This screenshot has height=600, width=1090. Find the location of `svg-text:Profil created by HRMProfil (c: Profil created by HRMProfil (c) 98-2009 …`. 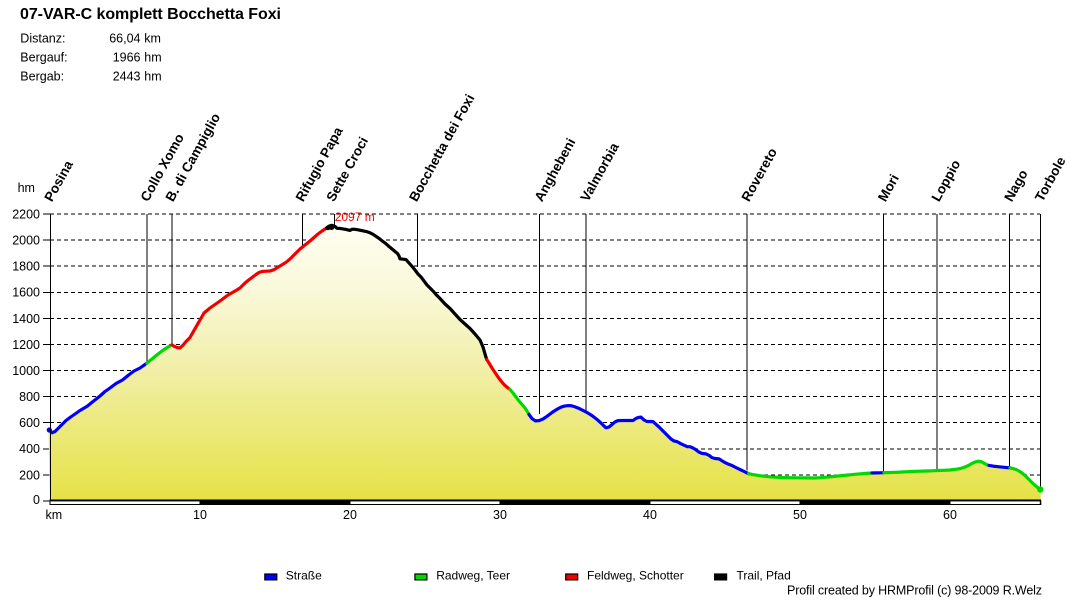

svg-text:Profil created by HRMProfil (c: Profil created by HRMProfil (c) 98-2009 … is located at coordinates (914, 591).